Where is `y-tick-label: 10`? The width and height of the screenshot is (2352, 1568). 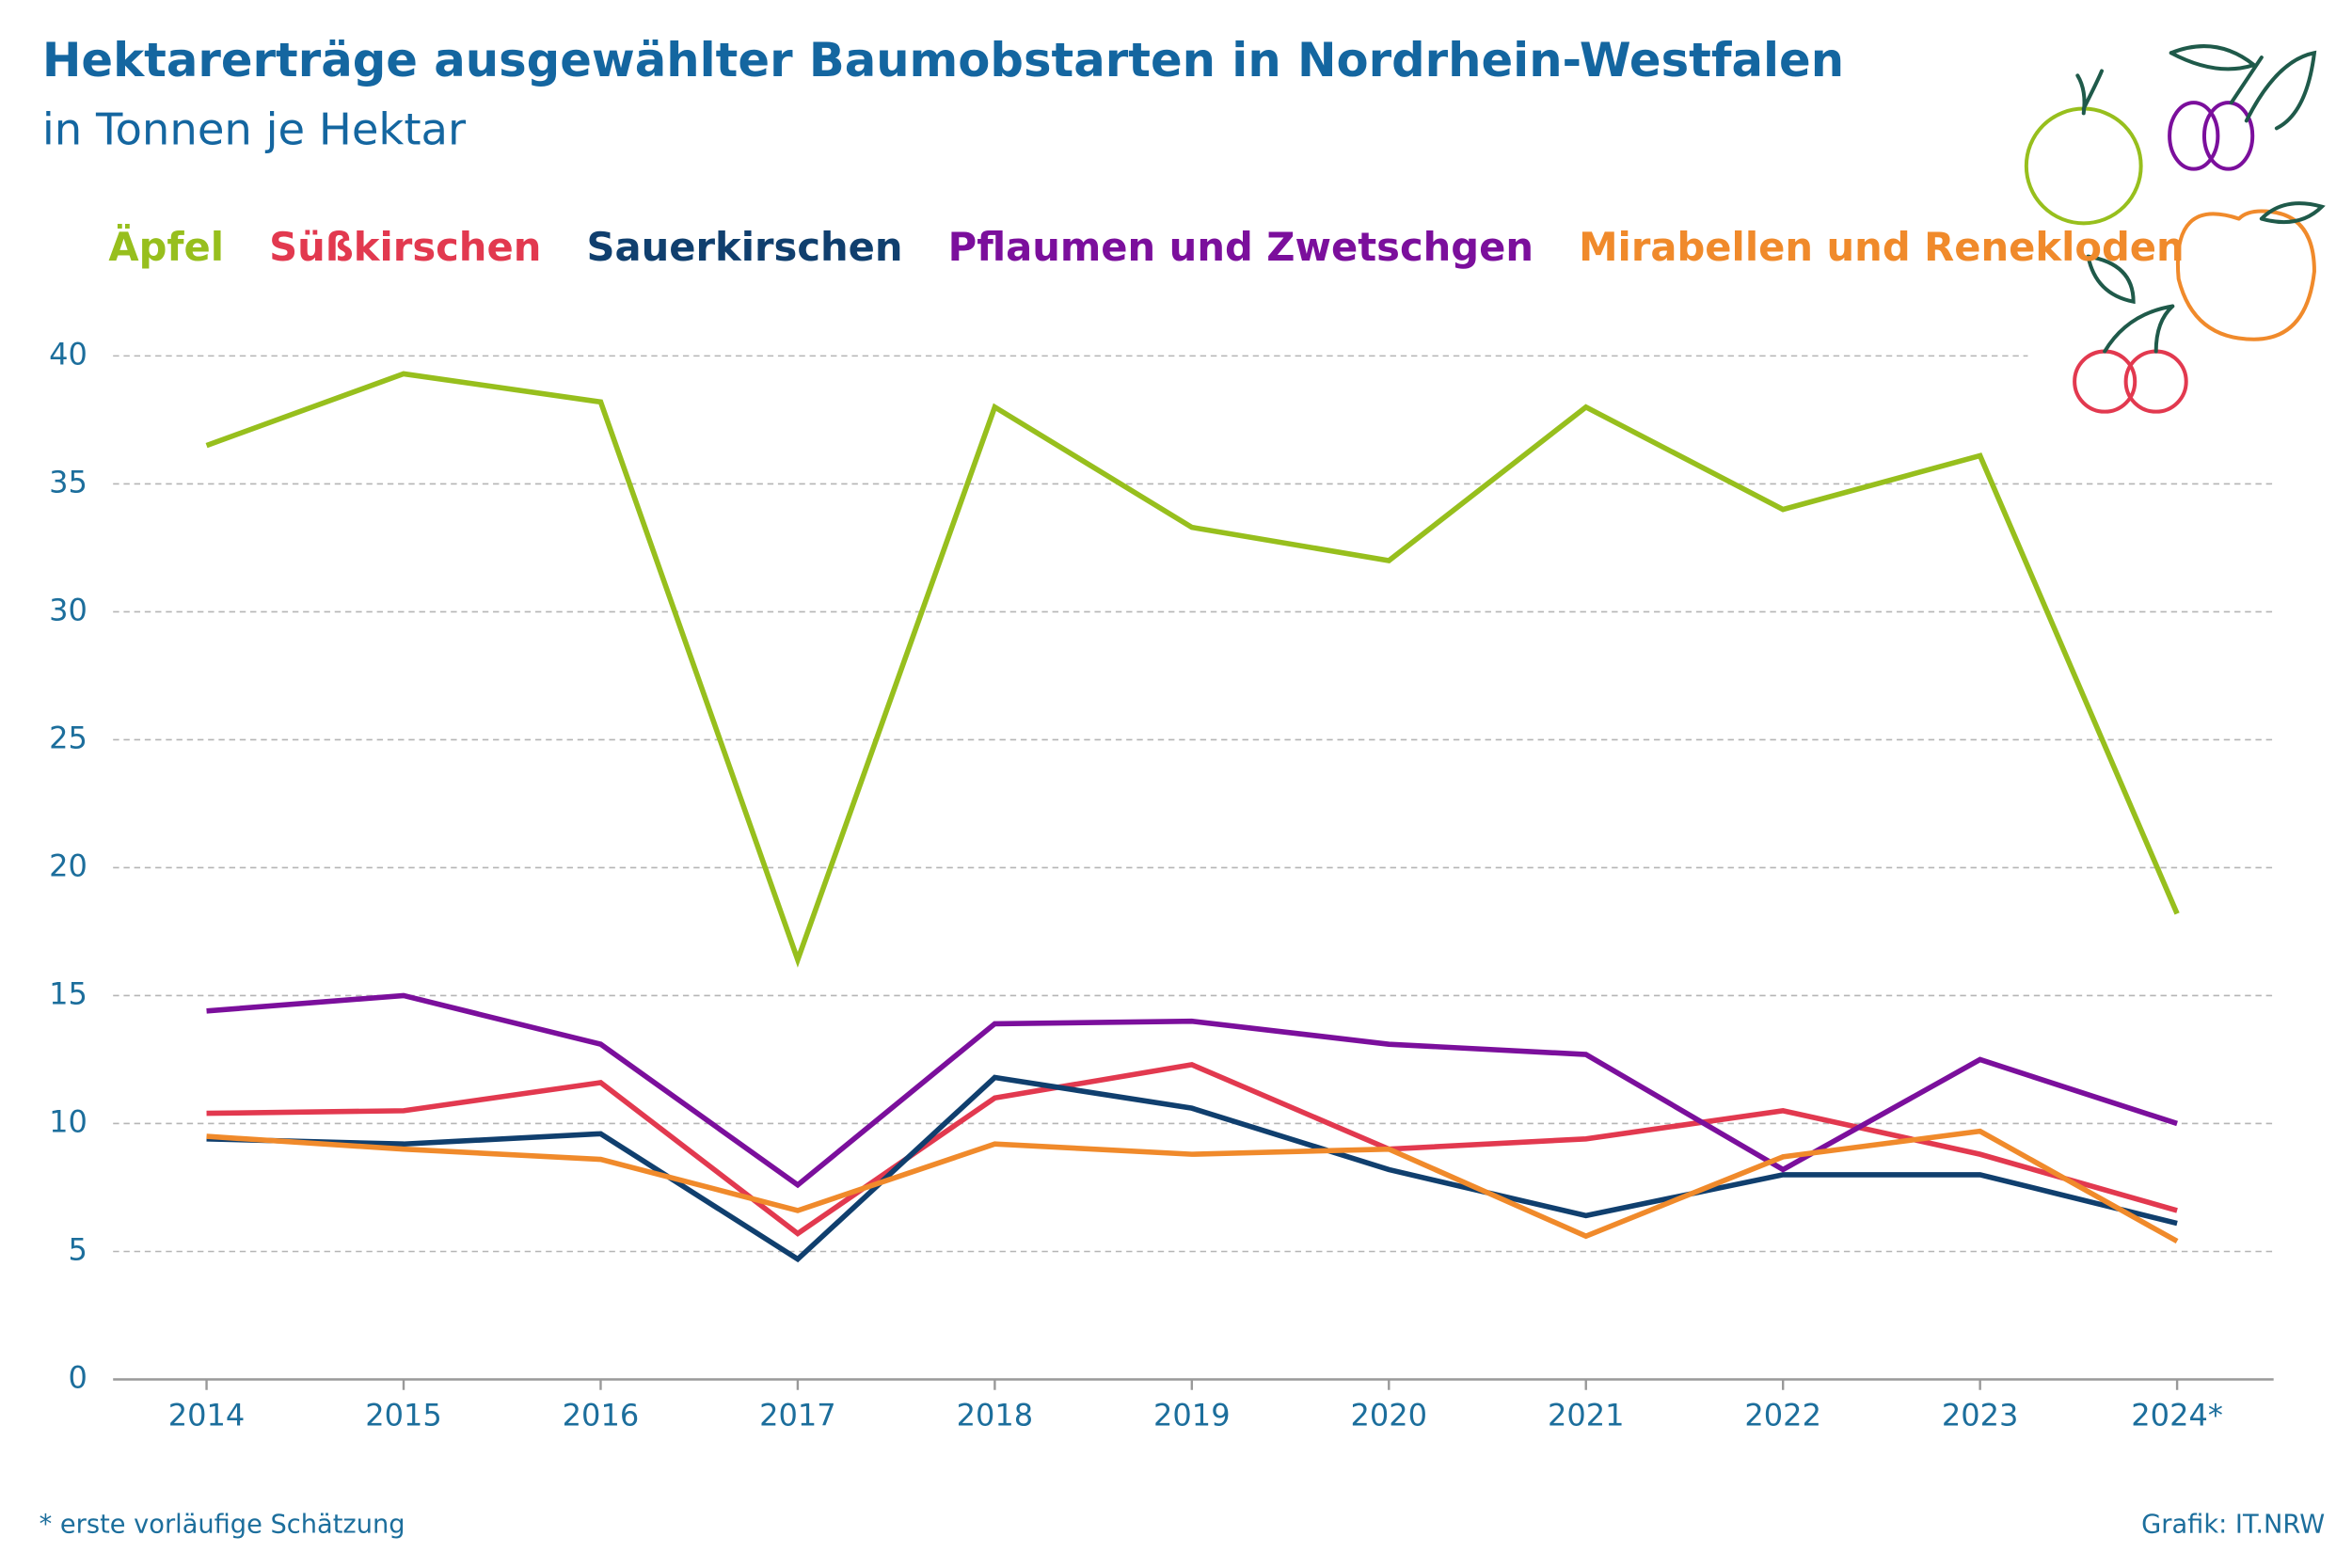
y-tick-label: 10 is located at coordinates (68, 1121).